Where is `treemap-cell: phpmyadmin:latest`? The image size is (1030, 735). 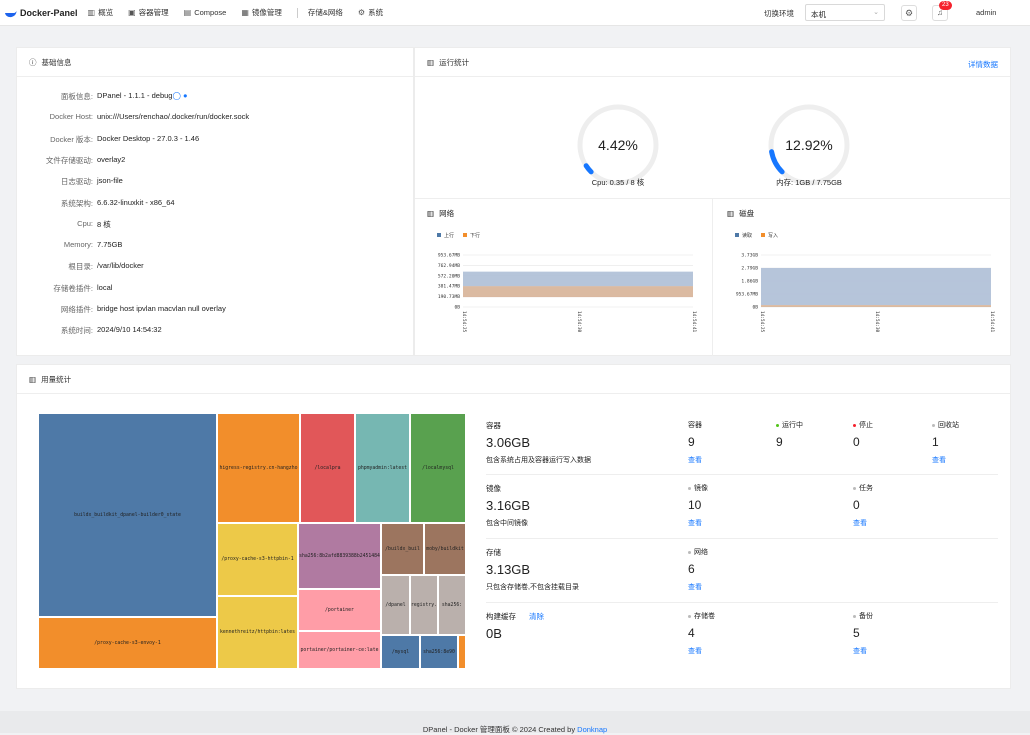
treemap-cell: phpmyadmin:latest is located at coordinates (382, 468).